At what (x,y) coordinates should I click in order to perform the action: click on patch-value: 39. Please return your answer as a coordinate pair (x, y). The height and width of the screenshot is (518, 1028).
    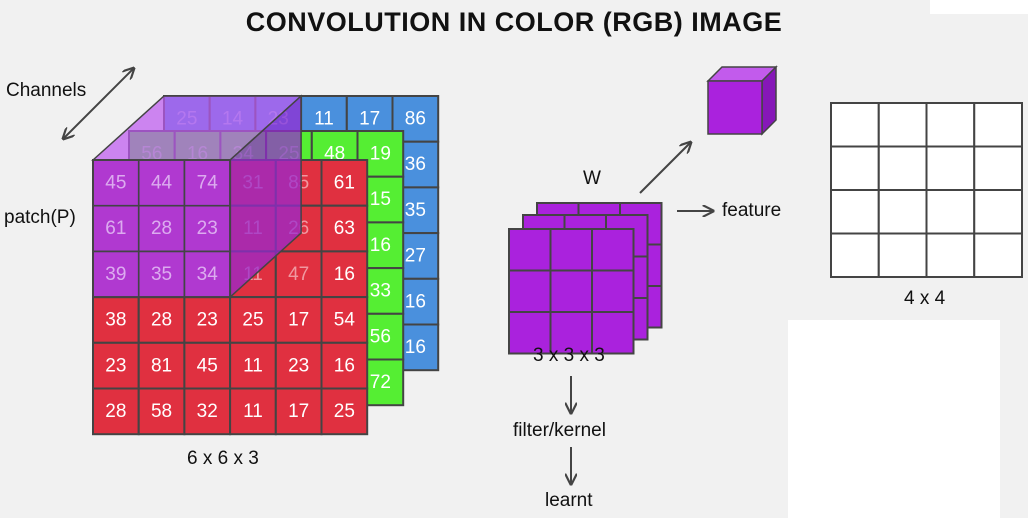
    Looking at the image, I should click on (115, 274).